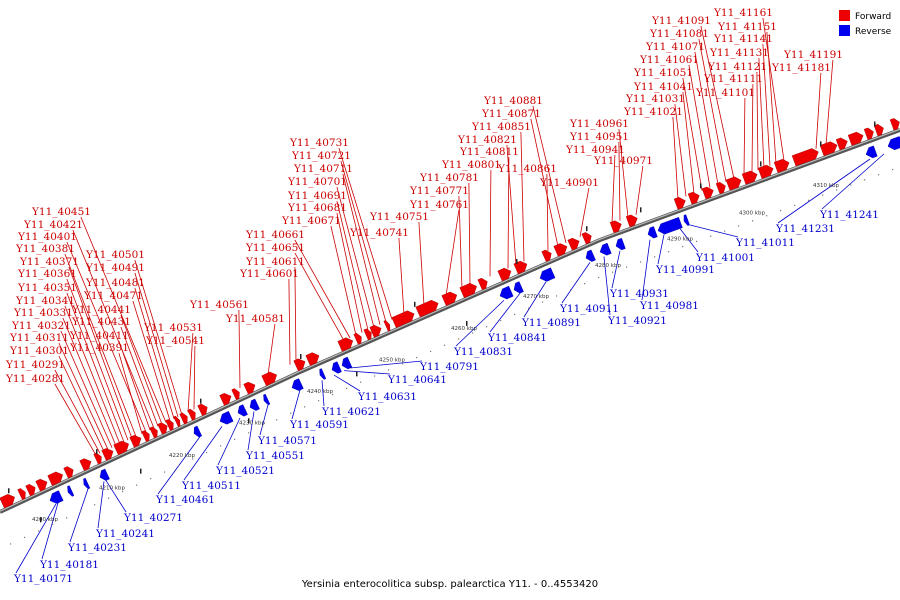 The image size is (900, 600). Describe the element at coordinates (275, 235) in the screenshot. I see `forward-gene-label: Y11_40661` at that location.